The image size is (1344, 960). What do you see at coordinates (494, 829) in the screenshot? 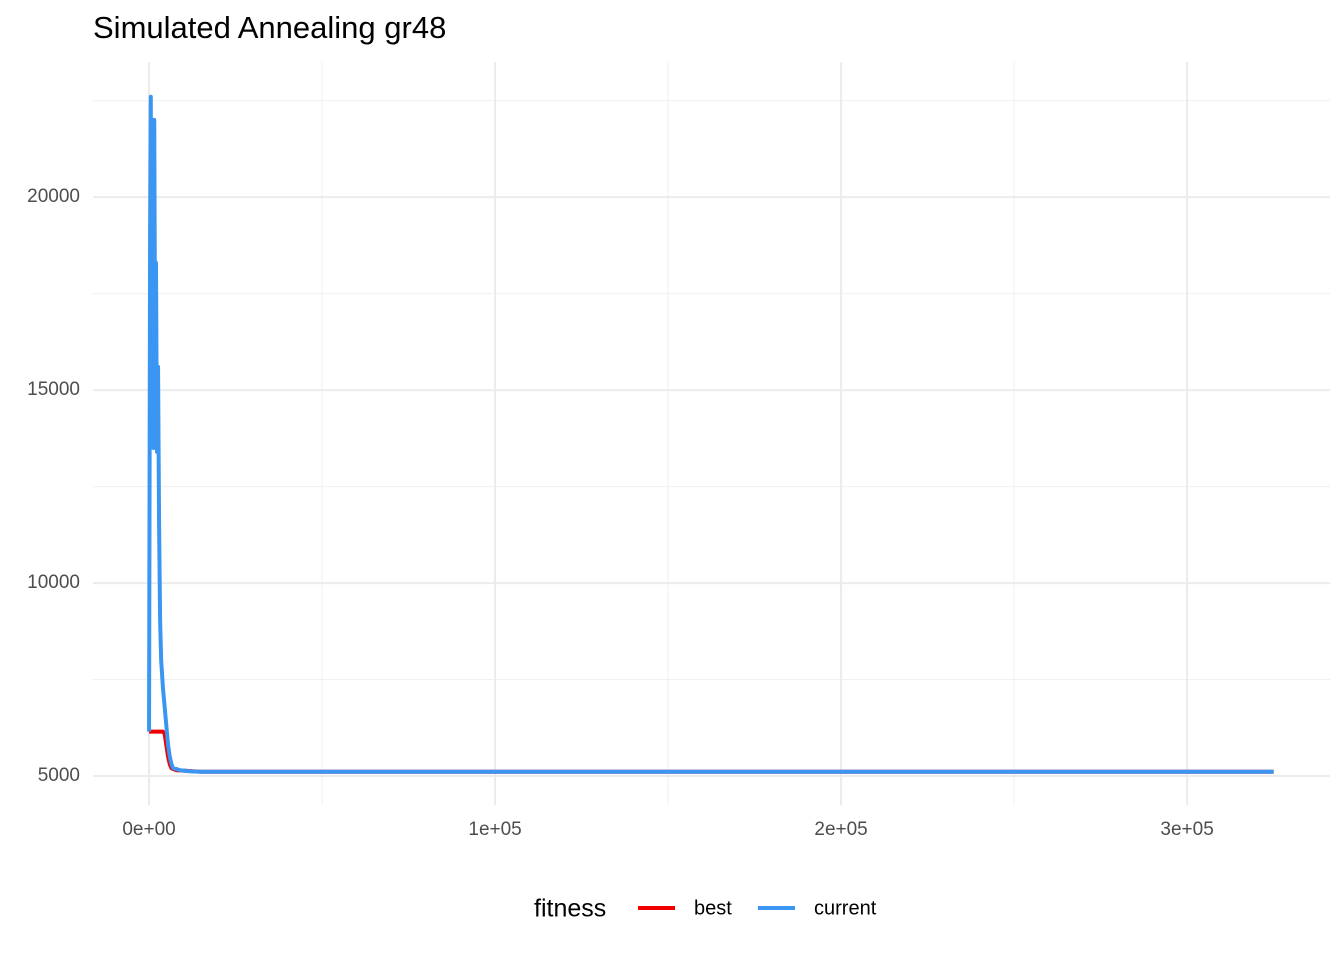
I see `x-tick-label: 1e+05` at bounding box center [494, 829].